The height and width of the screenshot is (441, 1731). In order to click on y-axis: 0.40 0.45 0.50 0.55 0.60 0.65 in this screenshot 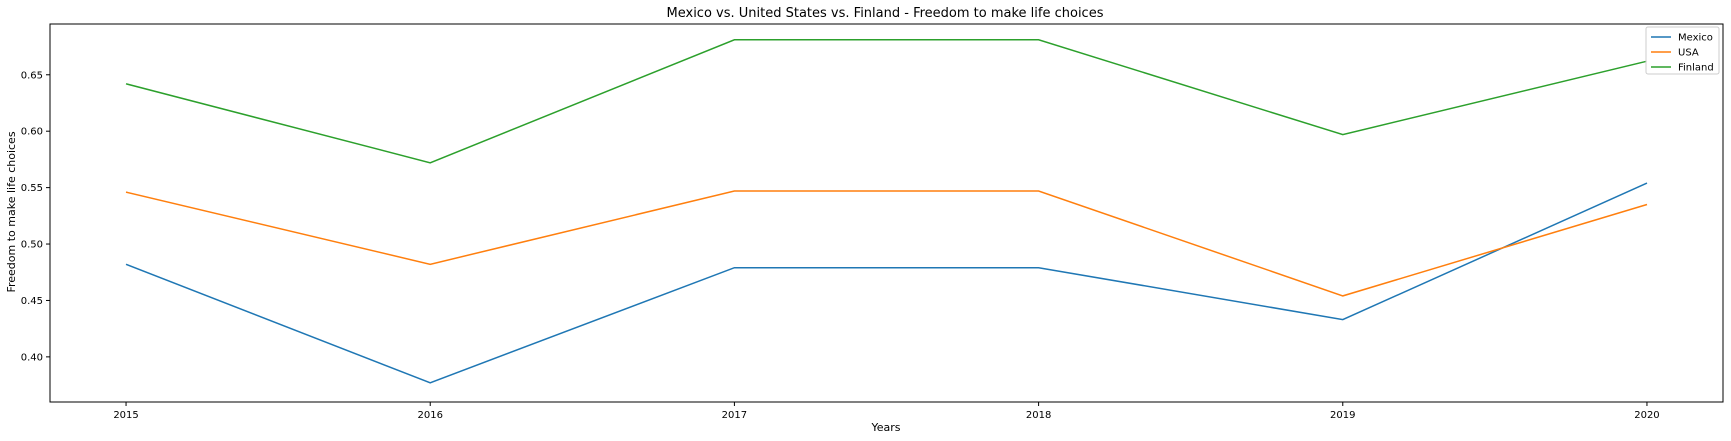, I will do `click(35, 216)`.